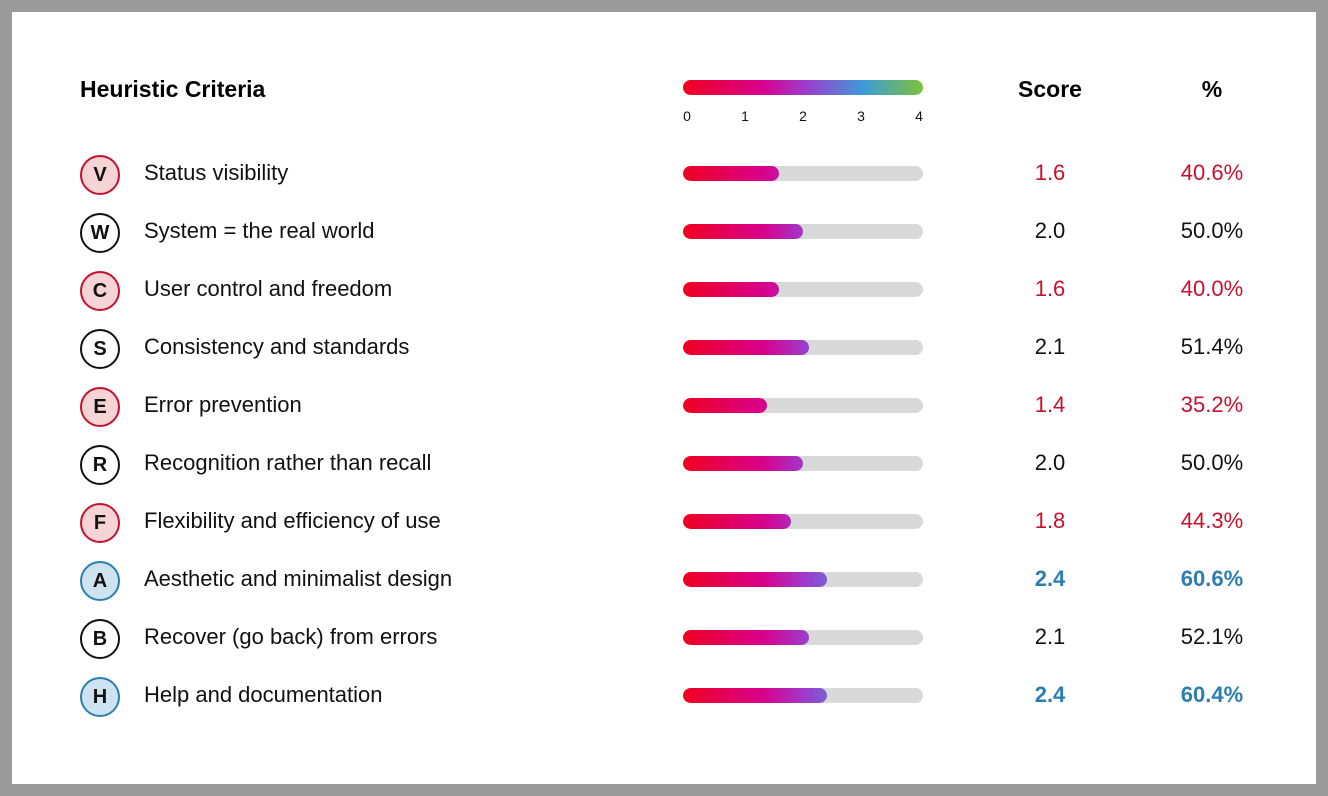 The height and width of the screenshot is (796, 1328). What do you see at coordinates (652, 350) in the screenshot?
I see `criteria-row: S Consistency and standards 2.1 51.4%` at bounding box center [652, 350].